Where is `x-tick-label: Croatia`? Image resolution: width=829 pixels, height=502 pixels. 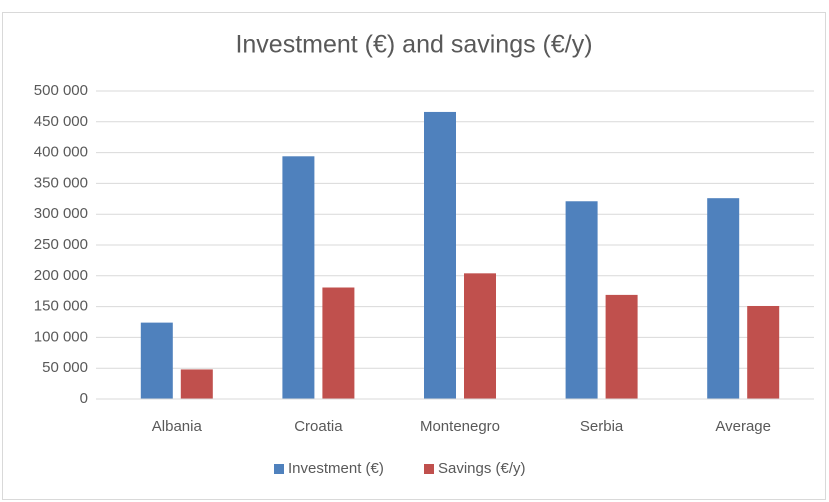 x-tick-label: Croatia is located at coordinates (318, 426).